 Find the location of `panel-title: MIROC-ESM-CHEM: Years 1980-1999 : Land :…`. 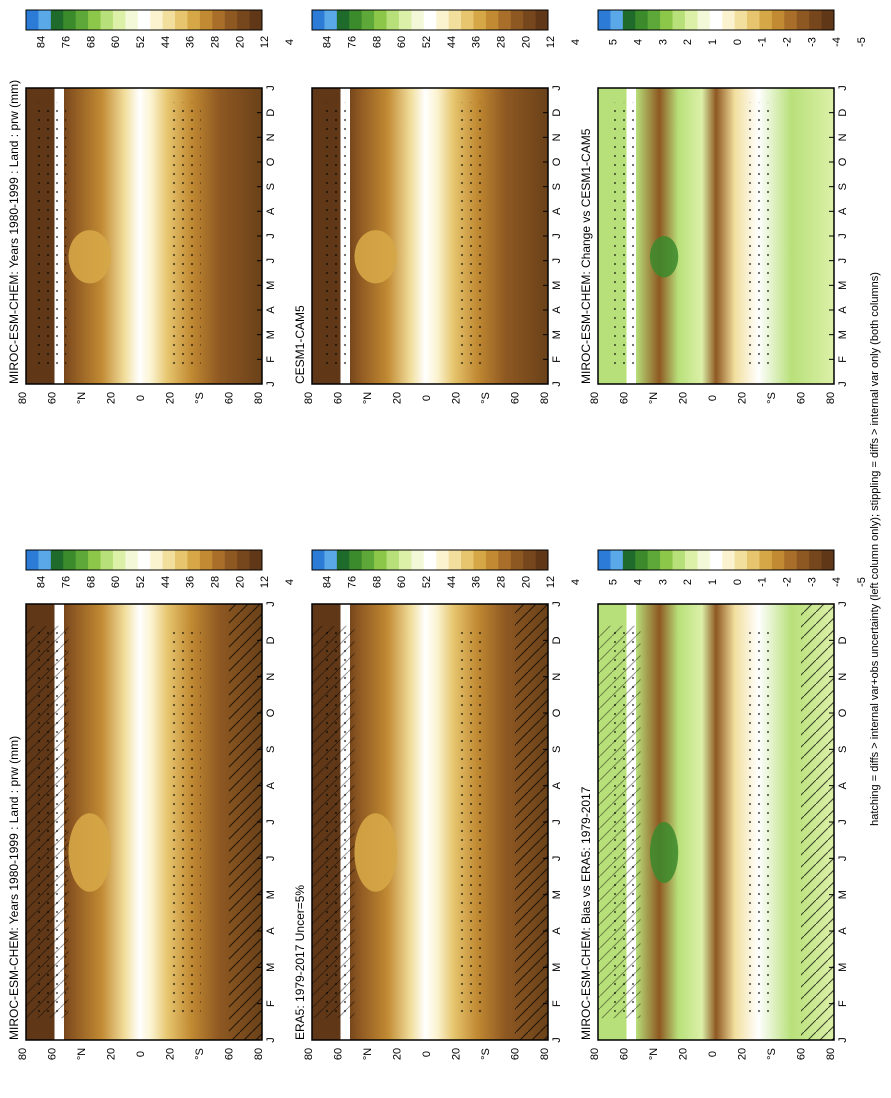

panel-title: MIROC-ESM-CHEM: Years 1980-1999 : Land :… is located at coordinates (14, 888).